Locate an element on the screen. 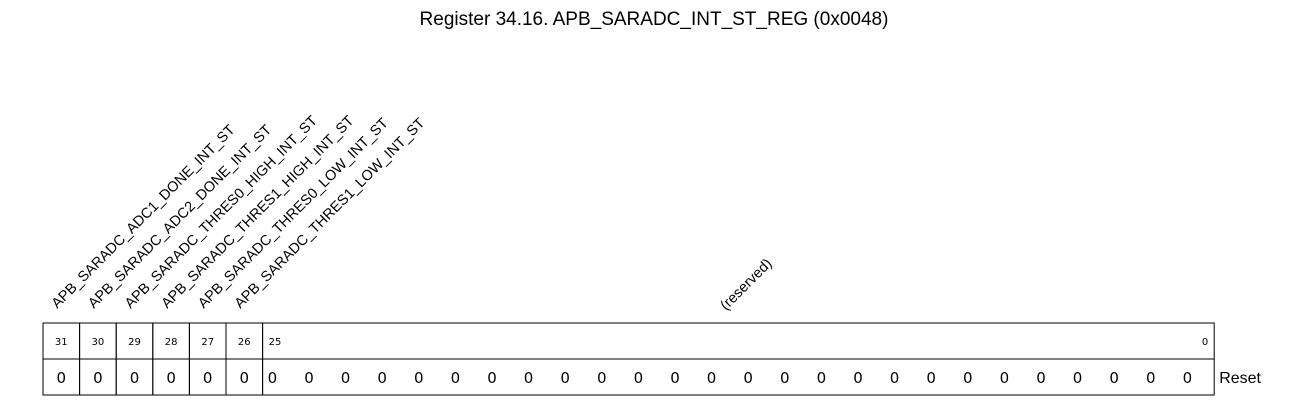  field-label: (reserved) is located at coordinates (747, 285).